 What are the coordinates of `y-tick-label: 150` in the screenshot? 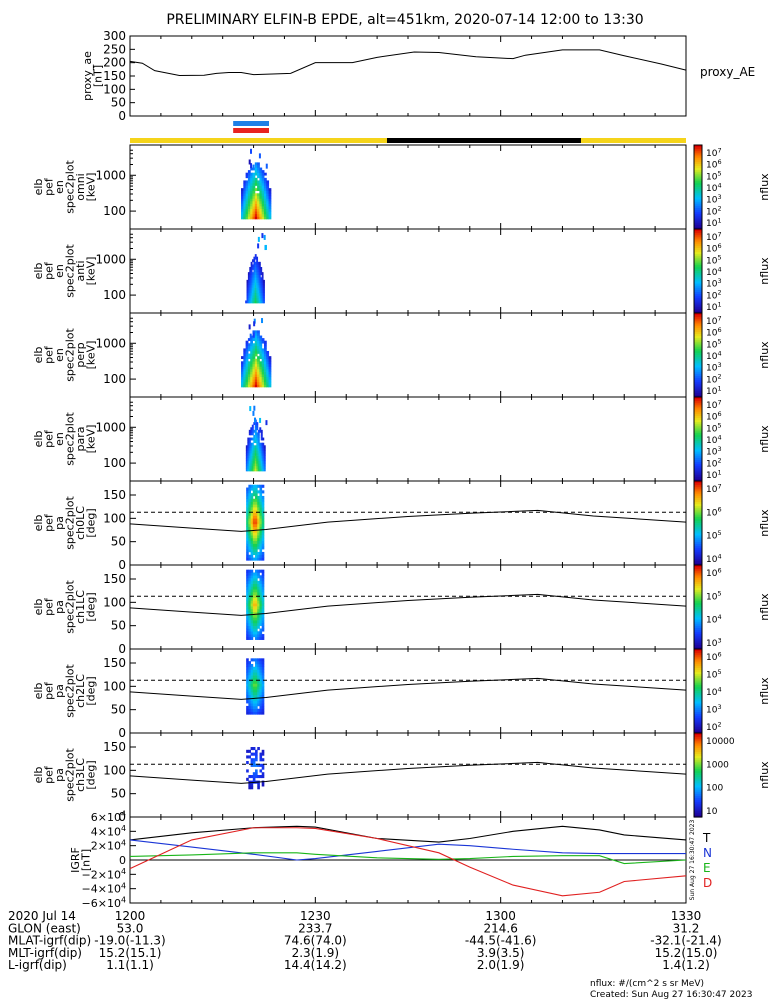 It's located at (114, 579).